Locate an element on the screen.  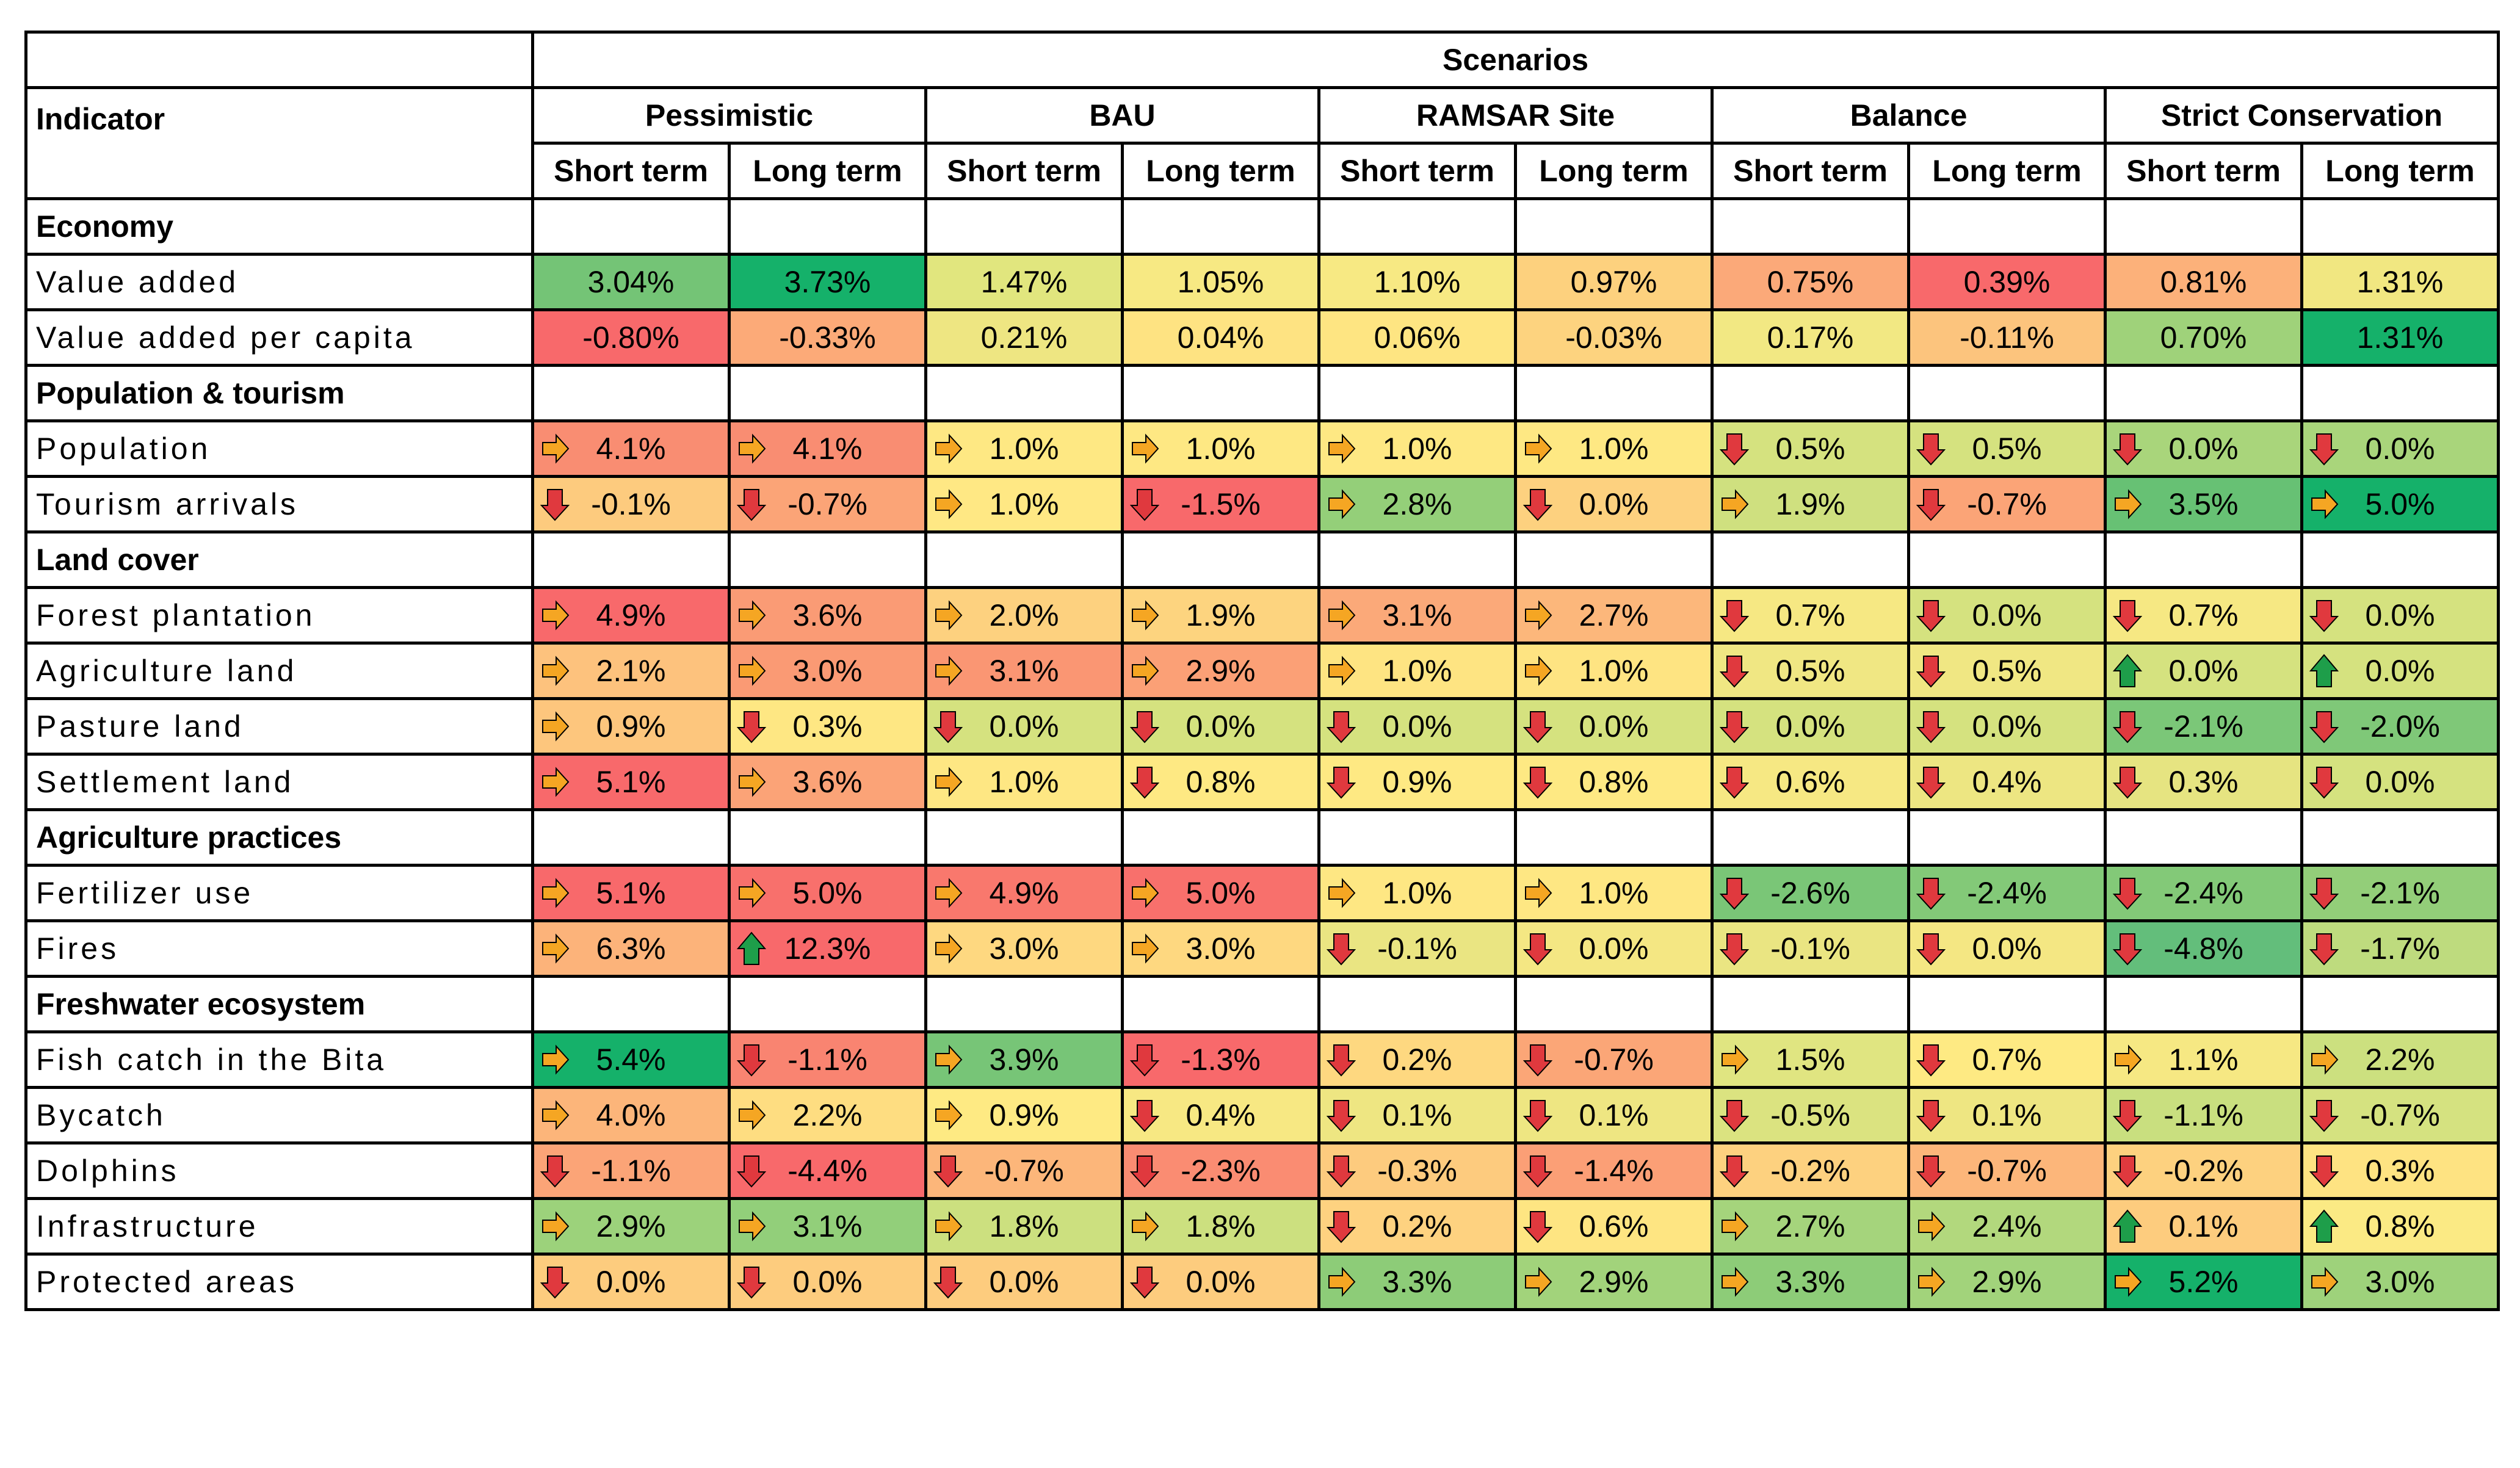
value-text: 0.9% is located at coordinates (631, 726).